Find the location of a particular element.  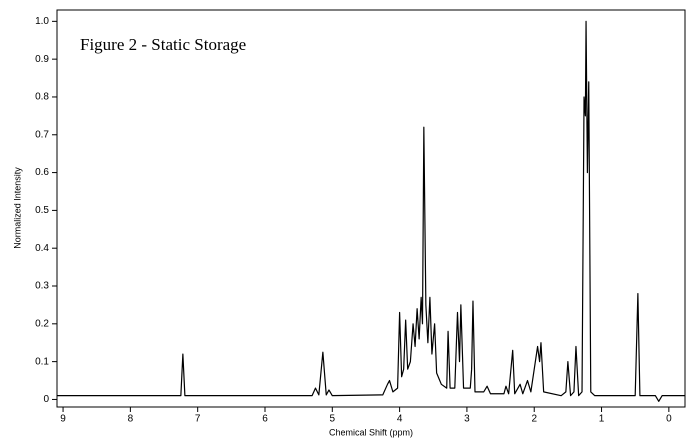

y-tick-label: 0.5 is located at coordinates (42, 210).